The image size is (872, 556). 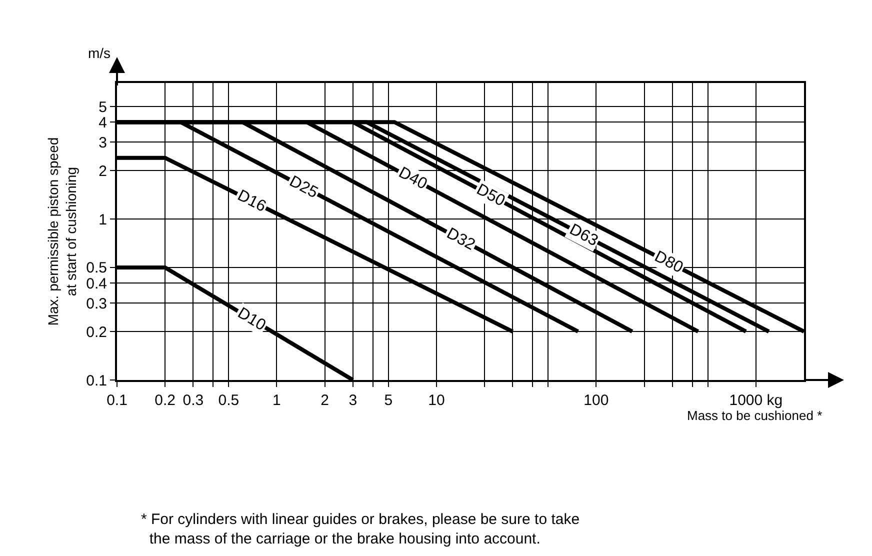 What do you see at coordinates (754, 415) in the screenshot?
I see `x-axis-title: Mass to be cushioned *` at bounding box center [754, 415].